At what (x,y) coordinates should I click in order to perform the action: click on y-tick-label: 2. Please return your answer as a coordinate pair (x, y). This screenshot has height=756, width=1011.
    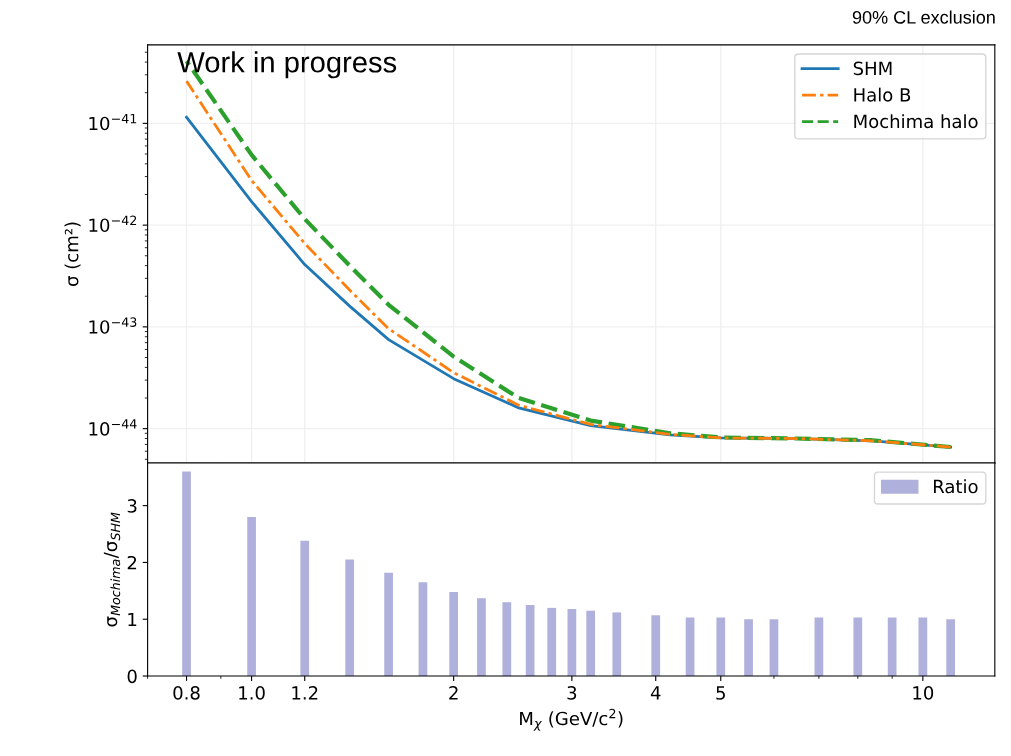
    Looking at the image, I should click on (132, 562).